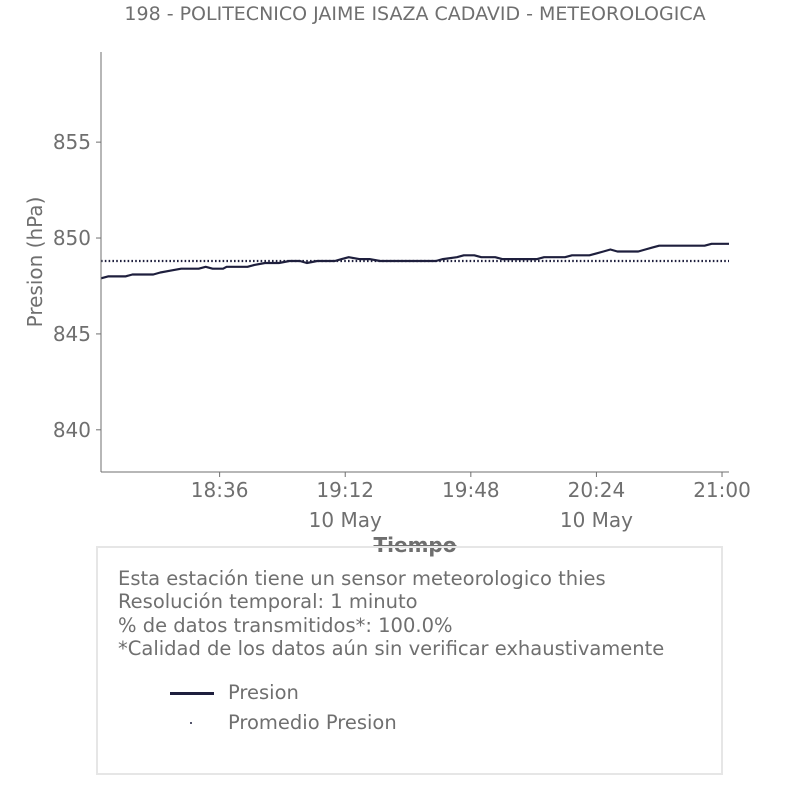 The image size is (806, 806). Describe the element at coordinates (415, 545) in the screenshot. I see `x-axis-label: Tiempo` at that location.